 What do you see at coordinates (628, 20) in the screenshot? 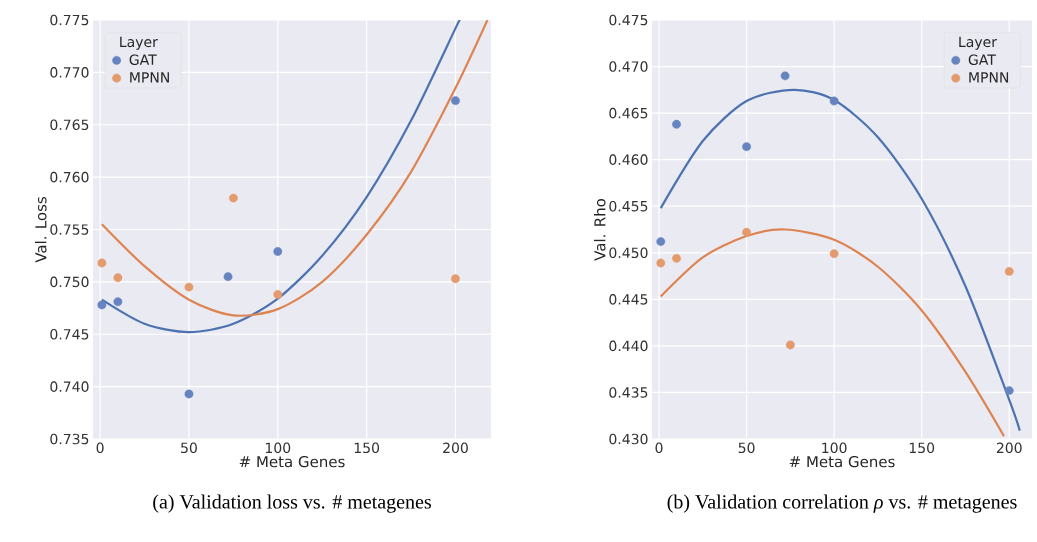
I see `y-tick-label: 0.475` at bounding box center [628, 20].